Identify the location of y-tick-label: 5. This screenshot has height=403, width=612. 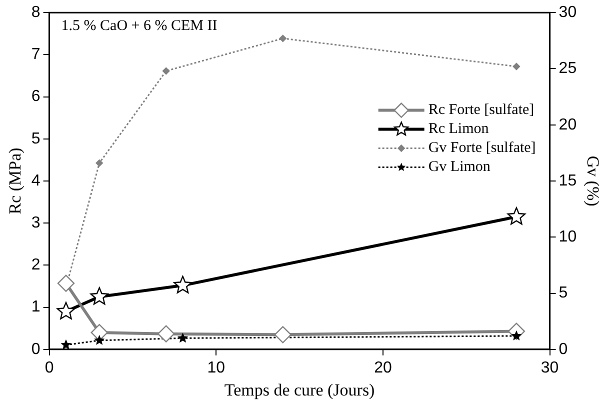
(35, 139).